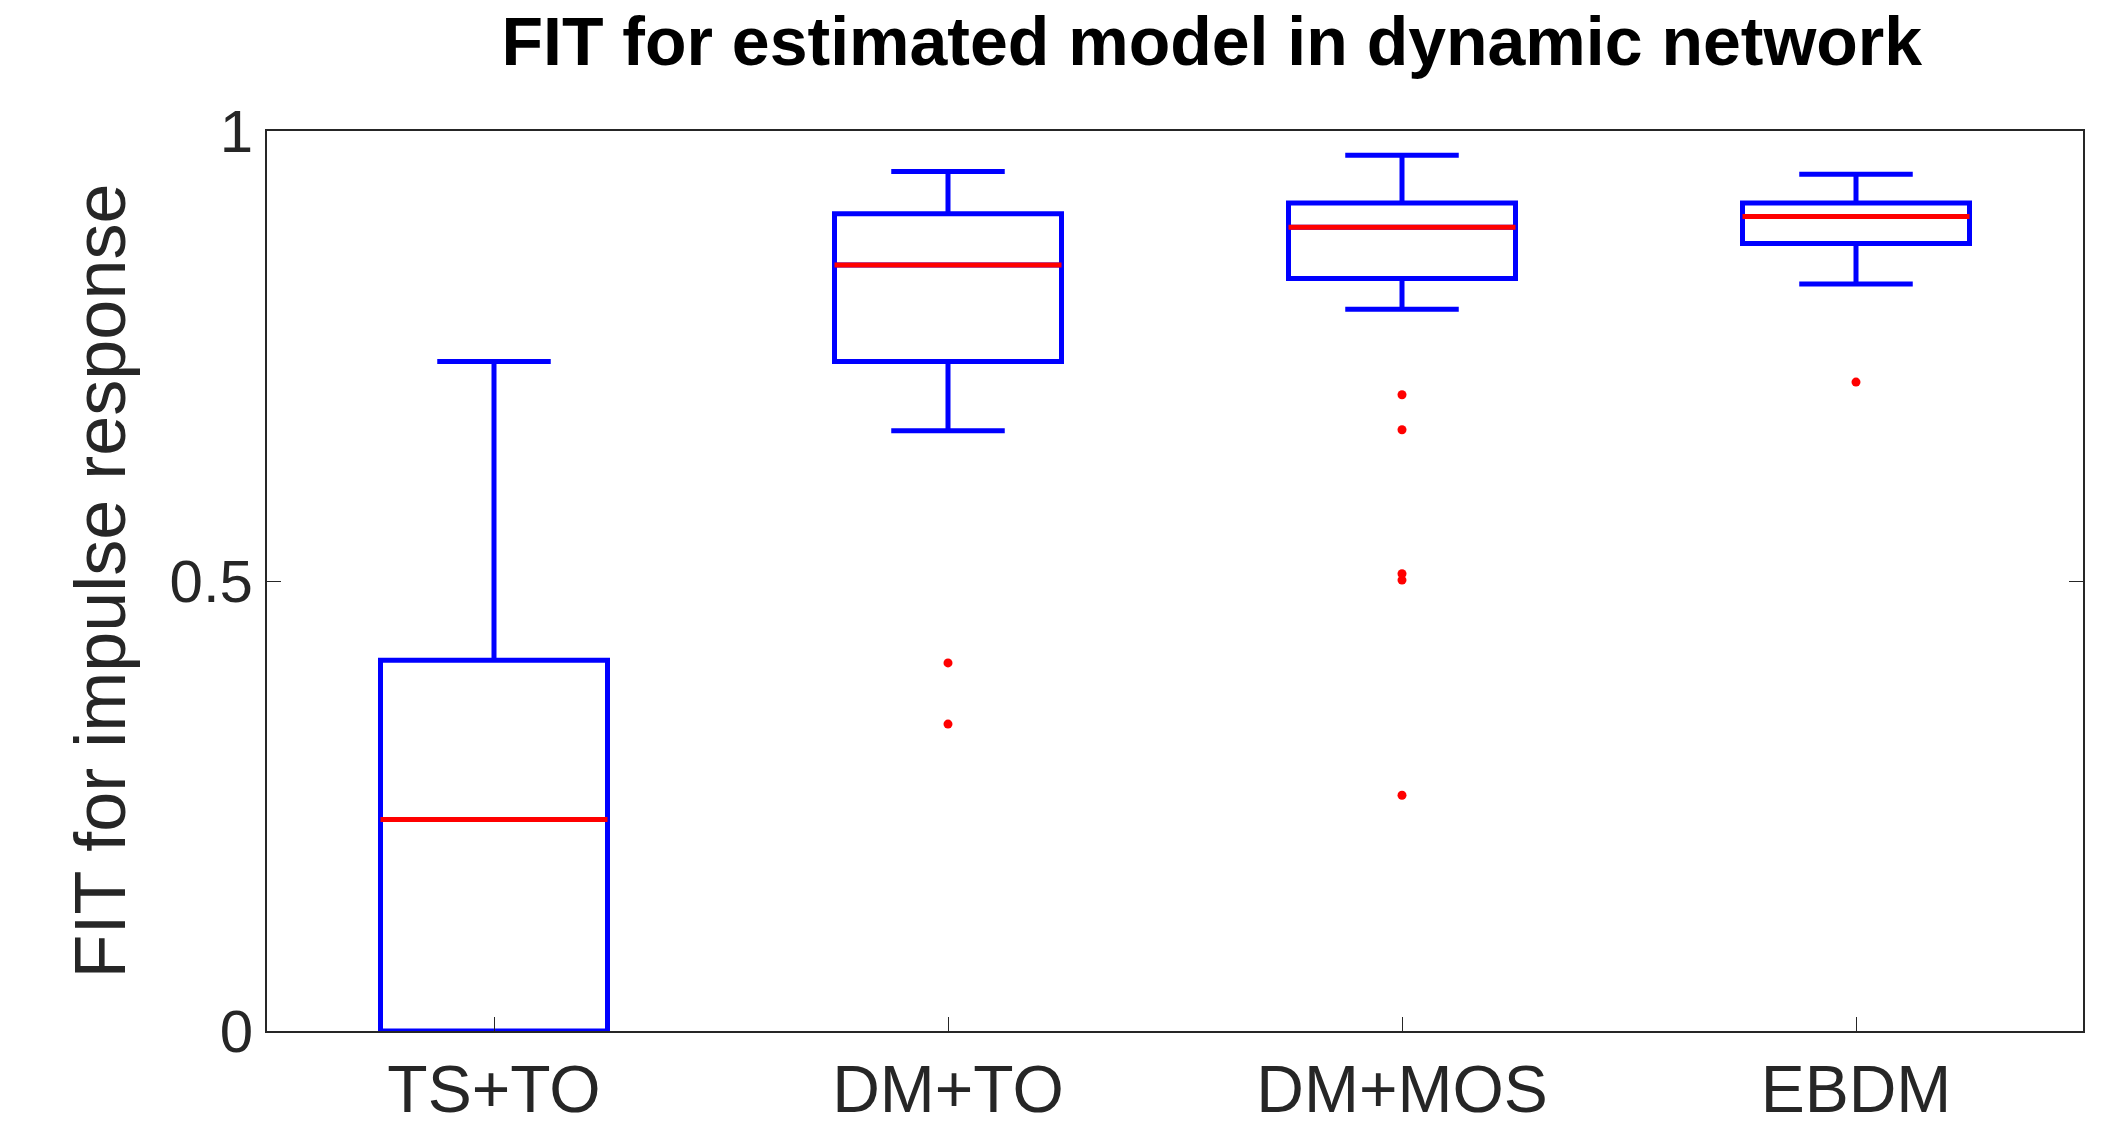 Image resolution: width=2126 pixels, height=1148 pixels. What do you see at coordinates (100, 581) in the screenshot?
I see `y-axis-title: FIT for impulse response` at bounding box center [100, 581].